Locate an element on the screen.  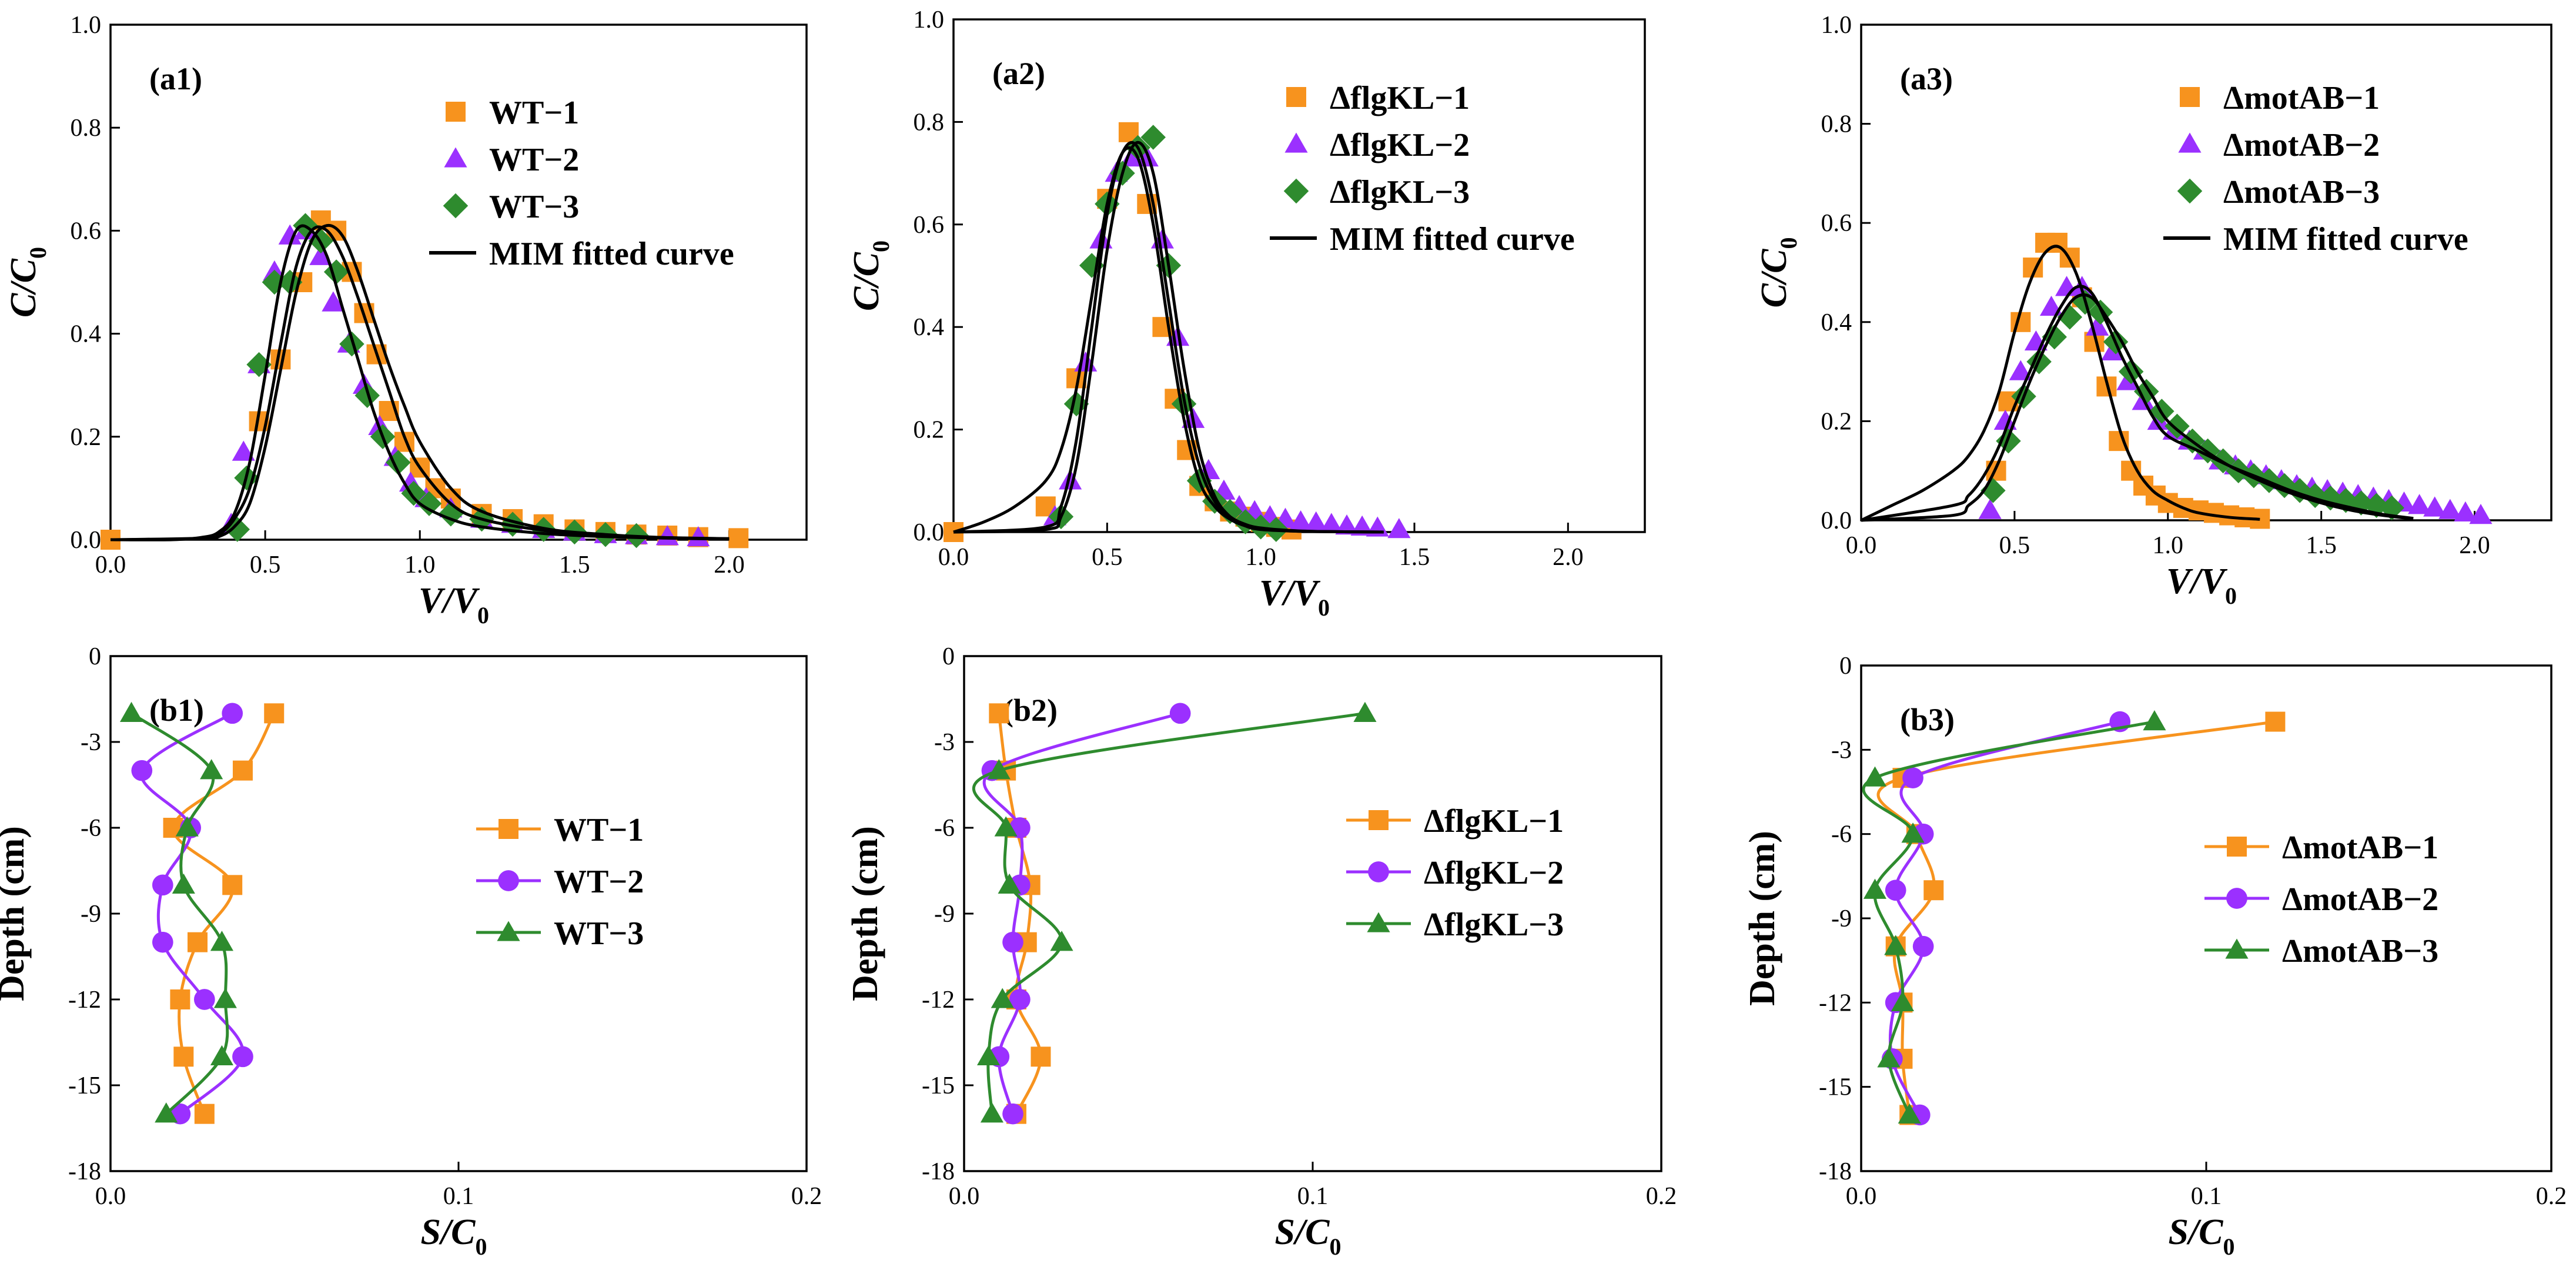
x-tick-label: 0.5 is located at coordinates (1107, 557).